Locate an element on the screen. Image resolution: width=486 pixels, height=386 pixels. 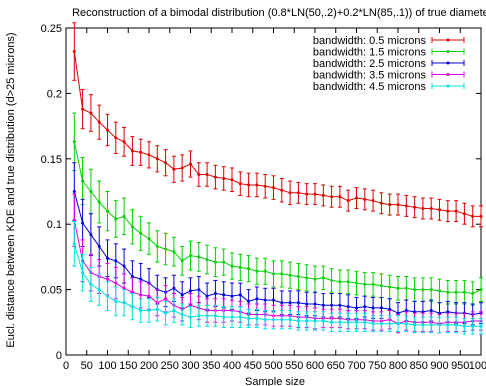
x-tick-label: 500 is located at coordinates (273, 366).